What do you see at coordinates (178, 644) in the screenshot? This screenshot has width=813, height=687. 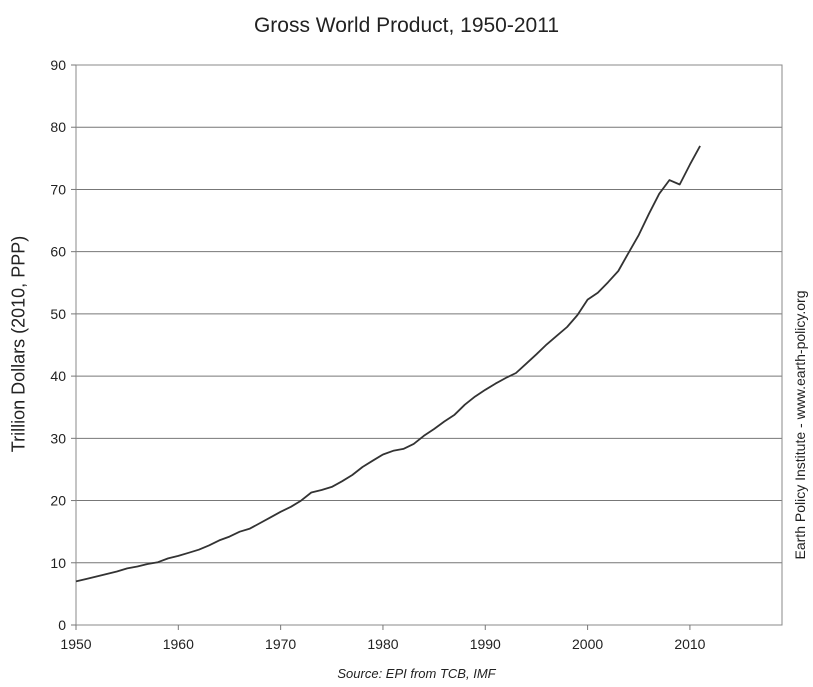 I see `x-tick-label: 1960` at bounding box center [178, 644].